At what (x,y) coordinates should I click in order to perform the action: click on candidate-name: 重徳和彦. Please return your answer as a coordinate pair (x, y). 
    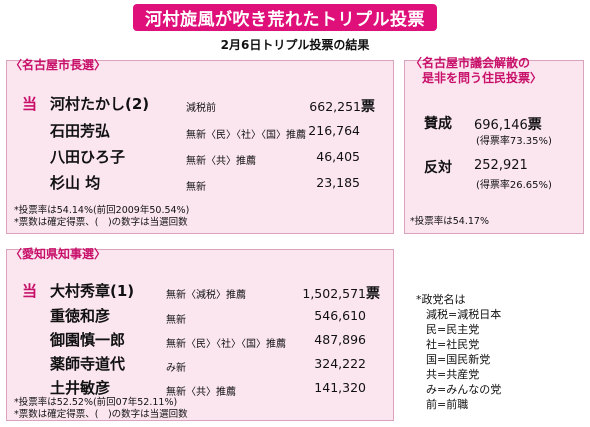
    Looking at the image, I should click on (80, 316).